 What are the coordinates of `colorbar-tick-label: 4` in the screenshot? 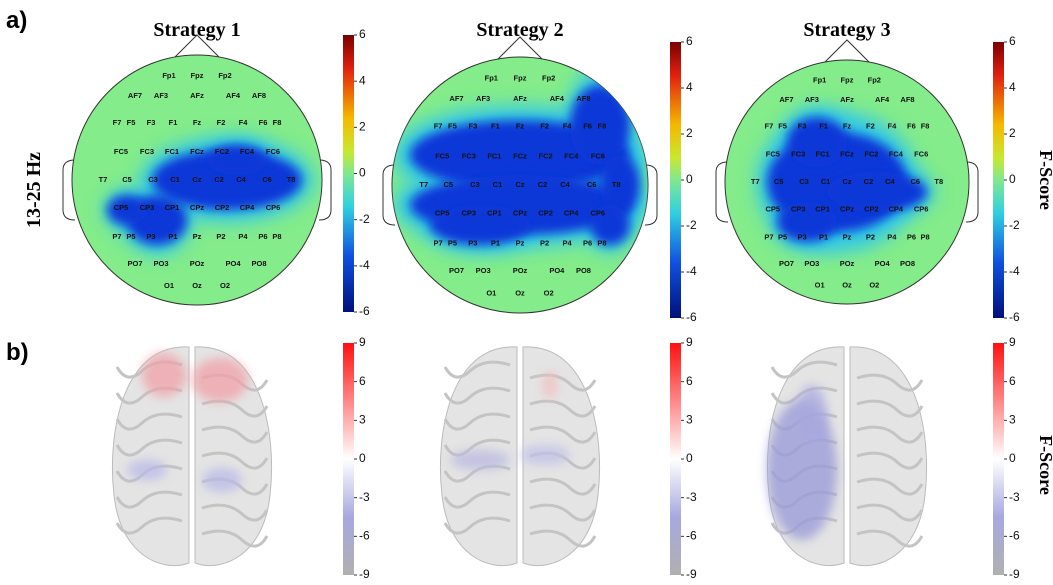 It's located at (689, 87).